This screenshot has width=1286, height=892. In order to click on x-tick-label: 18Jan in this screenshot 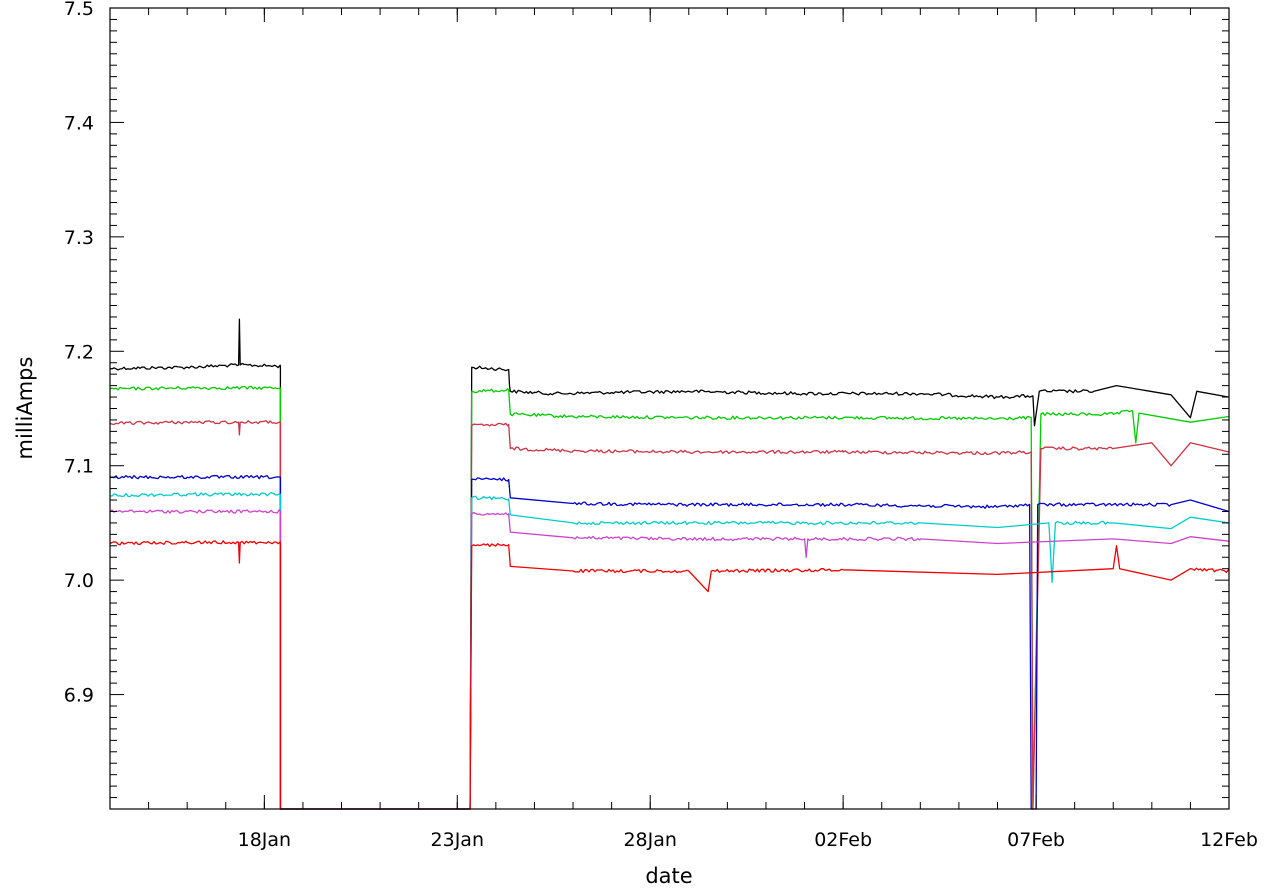, I will do `click(264, 840)`.